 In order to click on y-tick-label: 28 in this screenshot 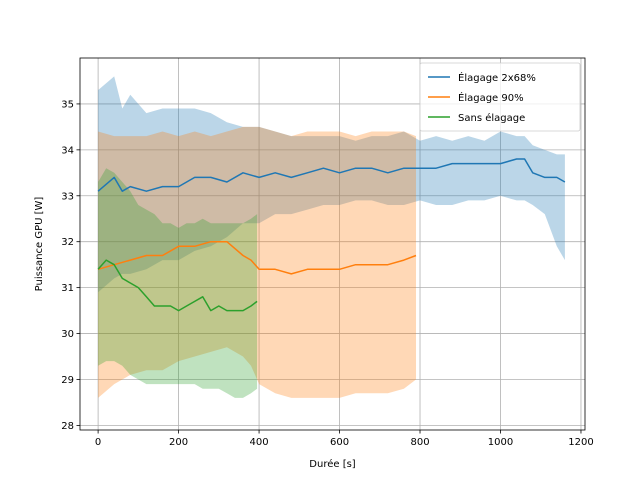, I will do `click(67, 426)`.